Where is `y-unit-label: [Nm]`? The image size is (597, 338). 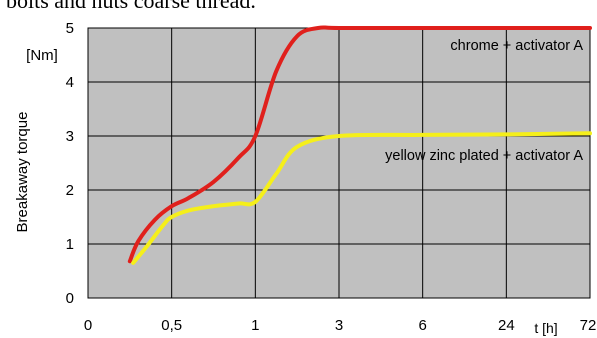
y-unit-label: [Nm] is located at coordinates (42, 55).